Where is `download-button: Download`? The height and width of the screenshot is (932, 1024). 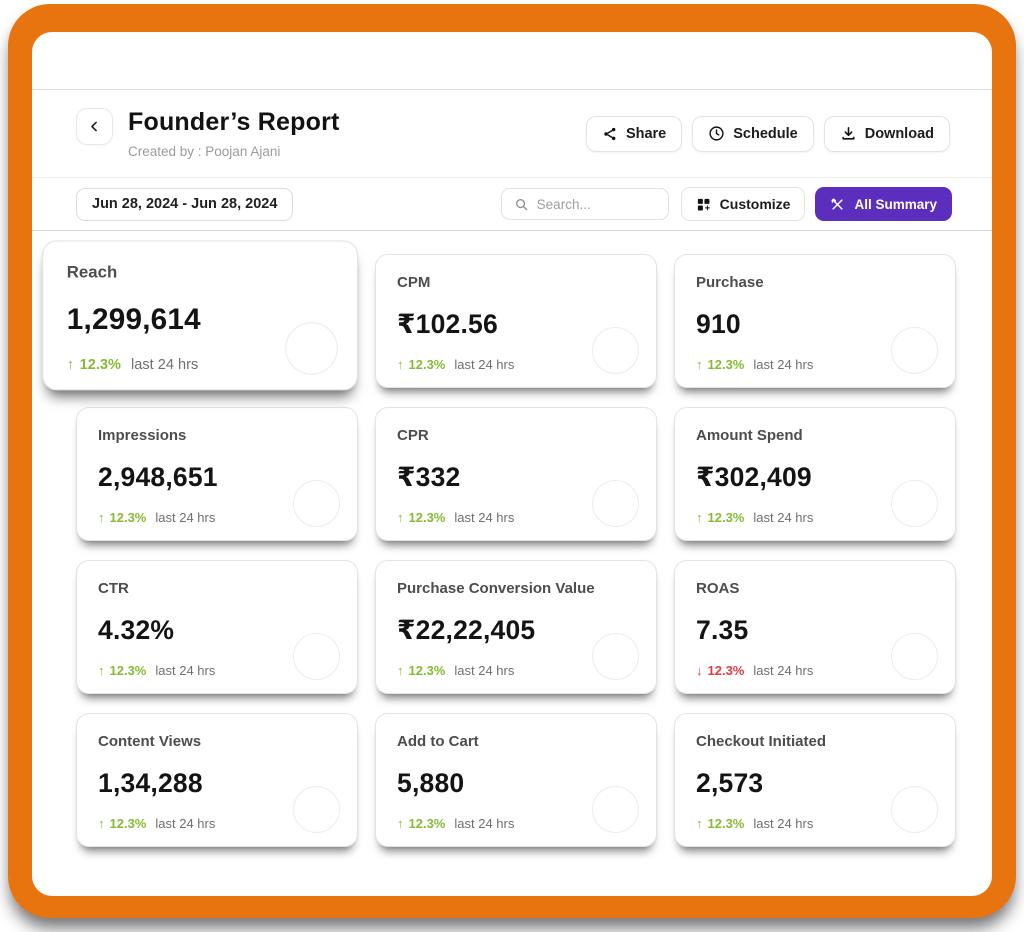
download-button: Download is located at coordinates (886, 133).